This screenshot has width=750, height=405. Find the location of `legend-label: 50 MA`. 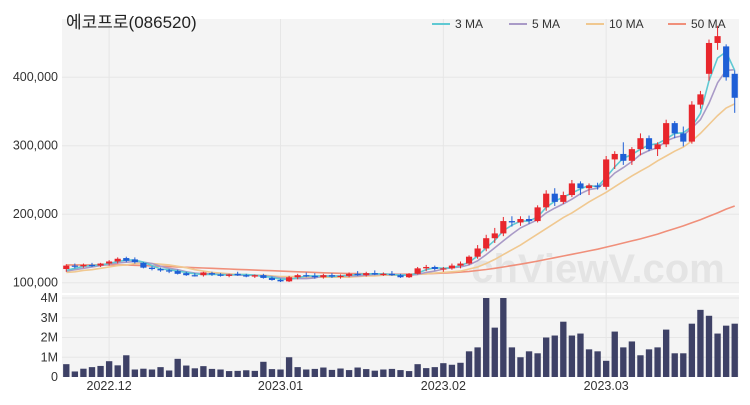

legend-label: 50 MA is located at coordinates (708, 24).